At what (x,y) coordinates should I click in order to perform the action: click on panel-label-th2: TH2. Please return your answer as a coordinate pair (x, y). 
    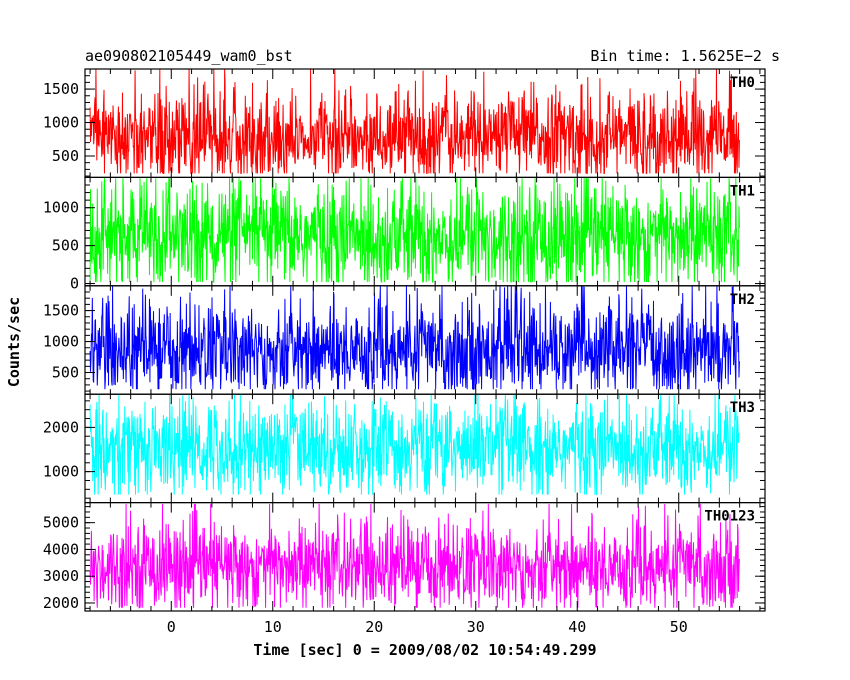
    Looking at the image, I should click on (742, 300).